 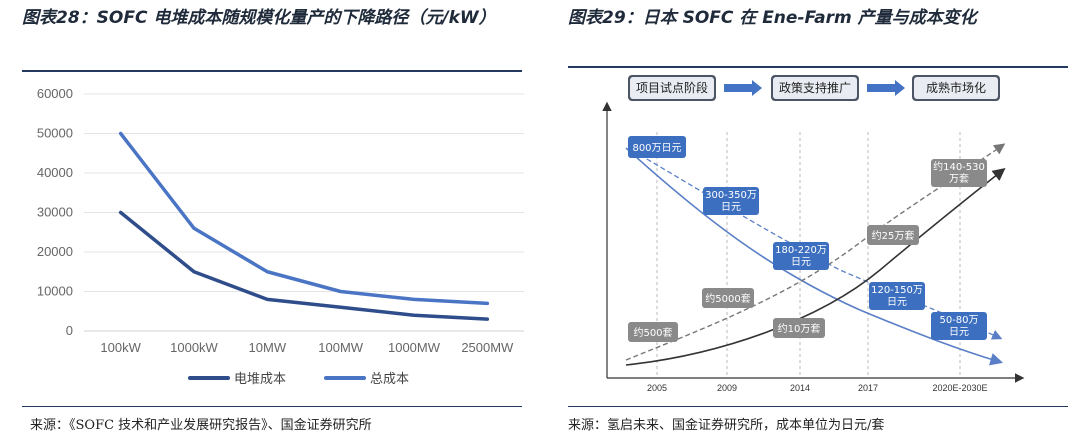 I want to click on legend-label: 总成本, so click(x=389, y=379).